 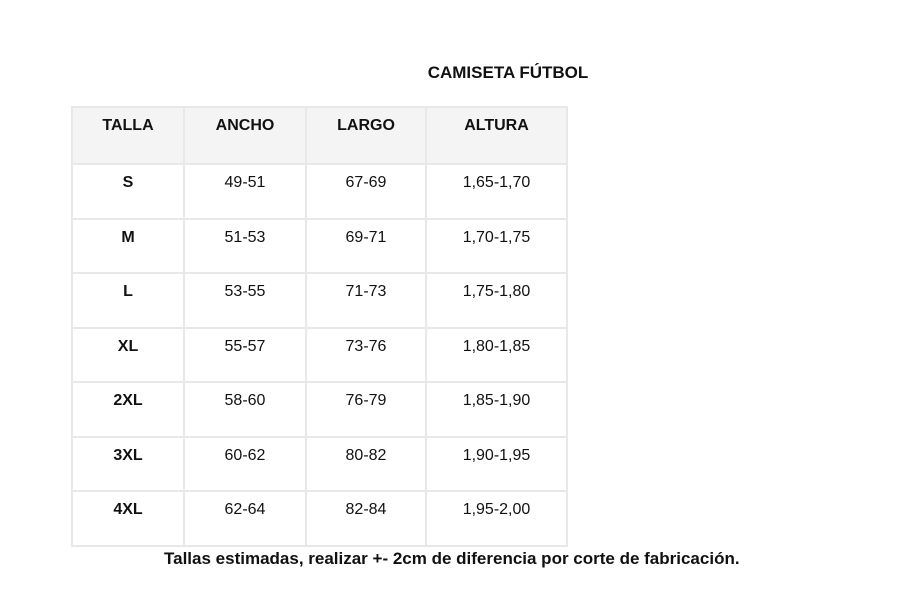 What do you see at coordinates (508, 72) in the screenshot?
I see `page-title: CAMISETA FÚTBOL` at bounding box center [508, 72].